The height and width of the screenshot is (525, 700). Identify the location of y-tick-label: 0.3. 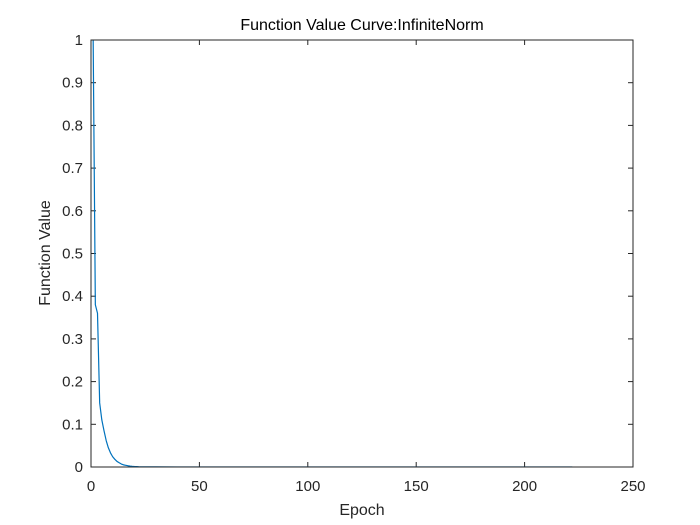
(72, 339).